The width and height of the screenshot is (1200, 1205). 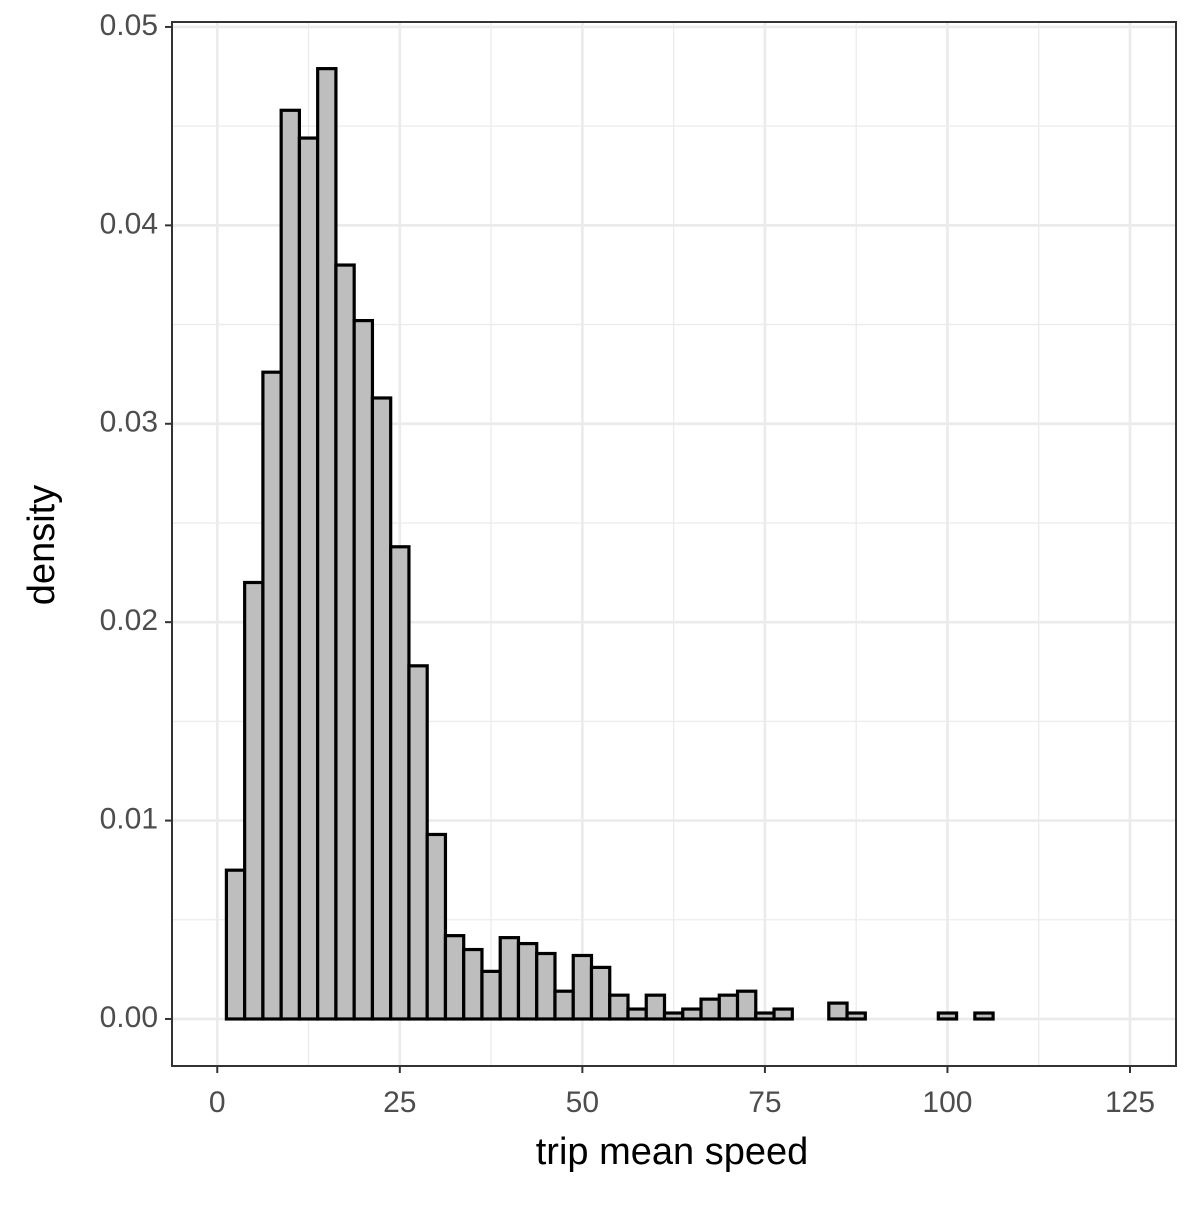 What do you see at coordinates (42, 545) in the screenshot?
I see `y-axis-title: density` at bounding box center [42, 545].